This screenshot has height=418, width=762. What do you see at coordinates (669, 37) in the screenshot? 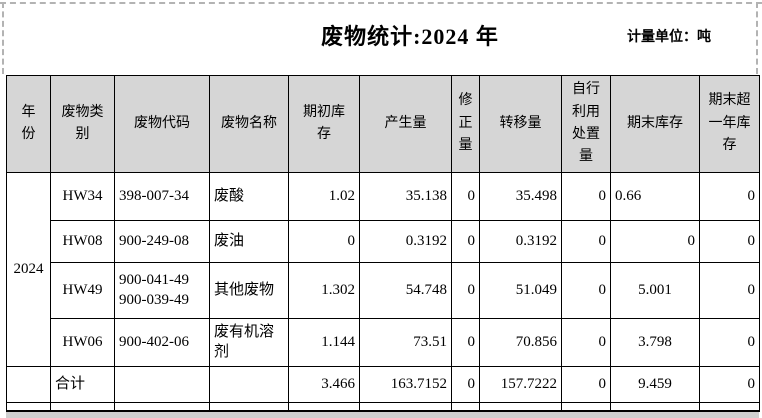
I see `unit-label: 计量单位：吨` at bounding box center [669, 37].